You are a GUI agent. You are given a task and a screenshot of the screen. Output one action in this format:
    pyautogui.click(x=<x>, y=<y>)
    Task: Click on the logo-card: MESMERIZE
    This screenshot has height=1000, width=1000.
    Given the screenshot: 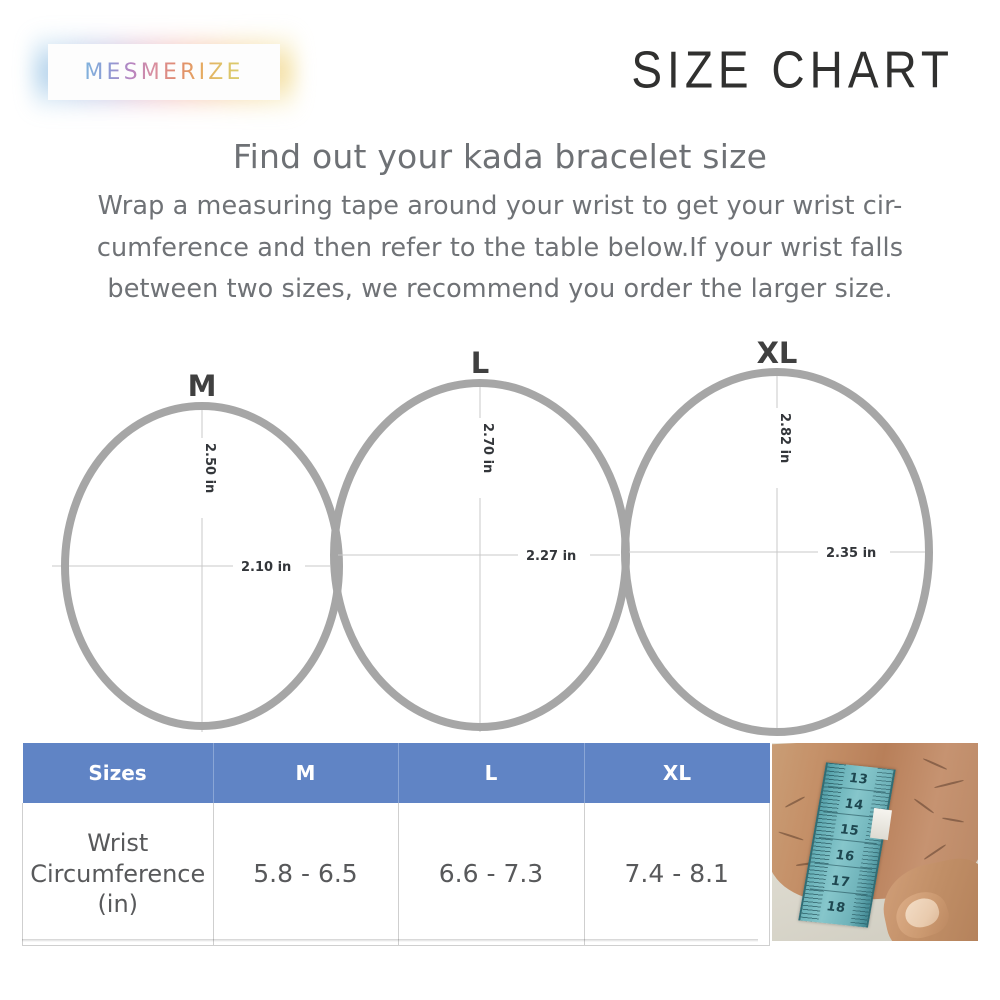 What is the action you would take?
    pyautogui.click(x=164, y=72)
    